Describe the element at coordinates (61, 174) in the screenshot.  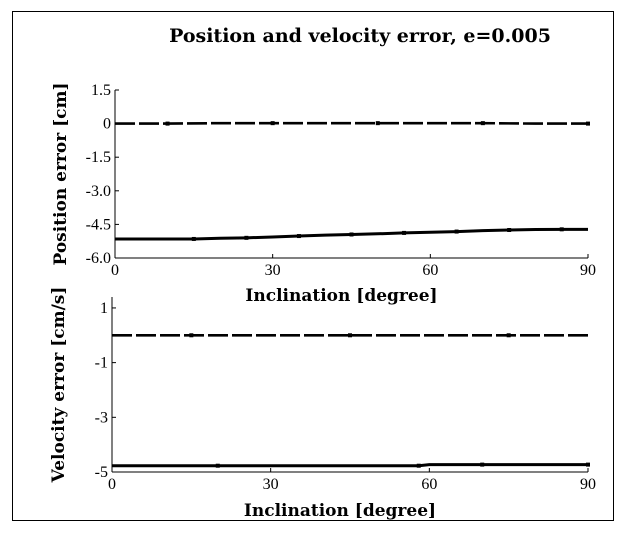
I see `y-axis-label: Position error [cm]` at that location.